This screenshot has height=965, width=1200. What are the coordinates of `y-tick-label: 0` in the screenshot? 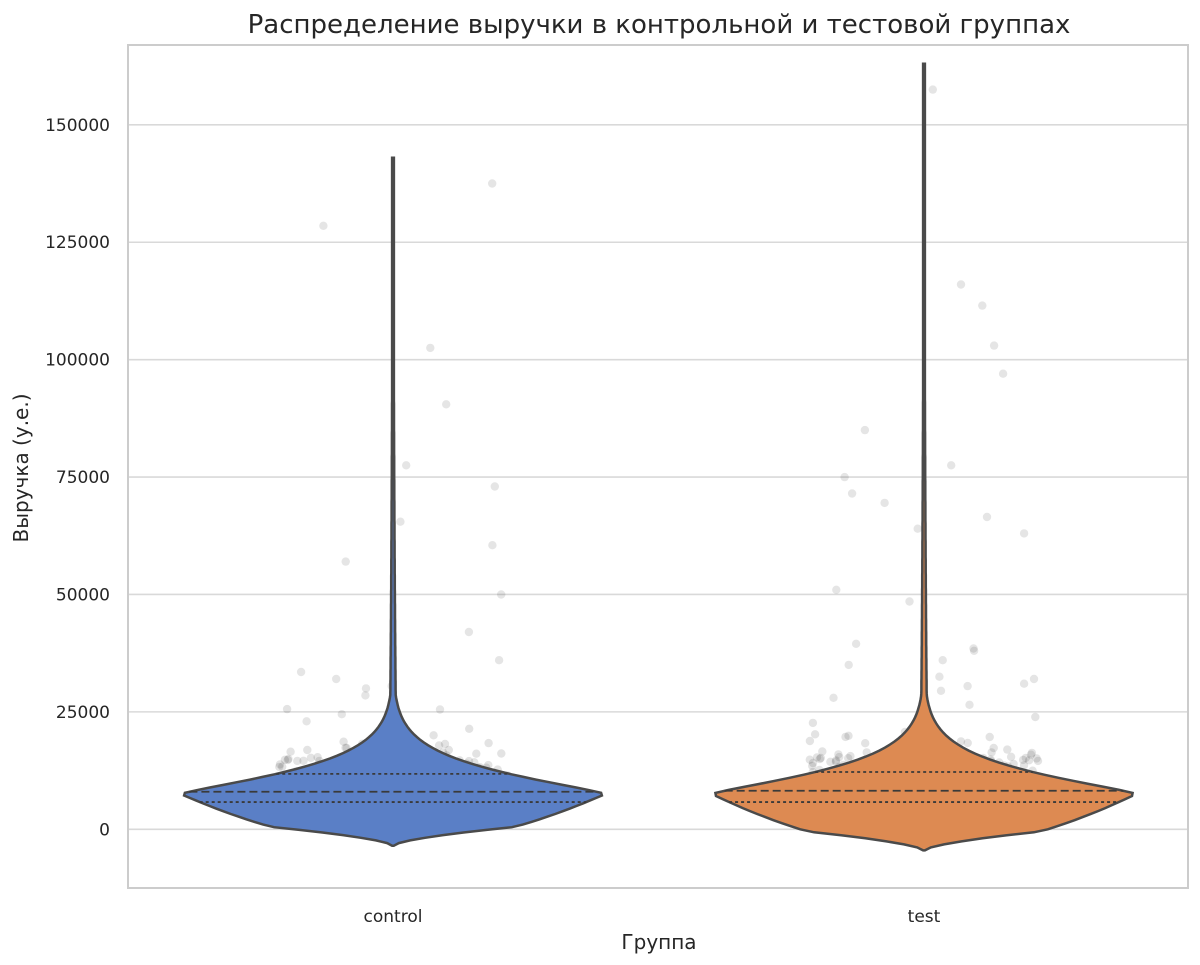 It's located at (104, 830).